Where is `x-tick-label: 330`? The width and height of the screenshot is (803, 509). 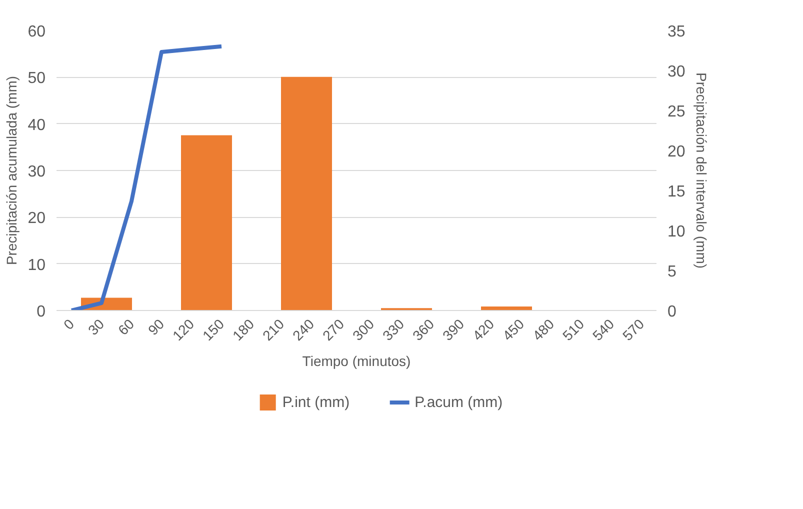
x-tick-label: 330 is located at coordinates (393, 330).